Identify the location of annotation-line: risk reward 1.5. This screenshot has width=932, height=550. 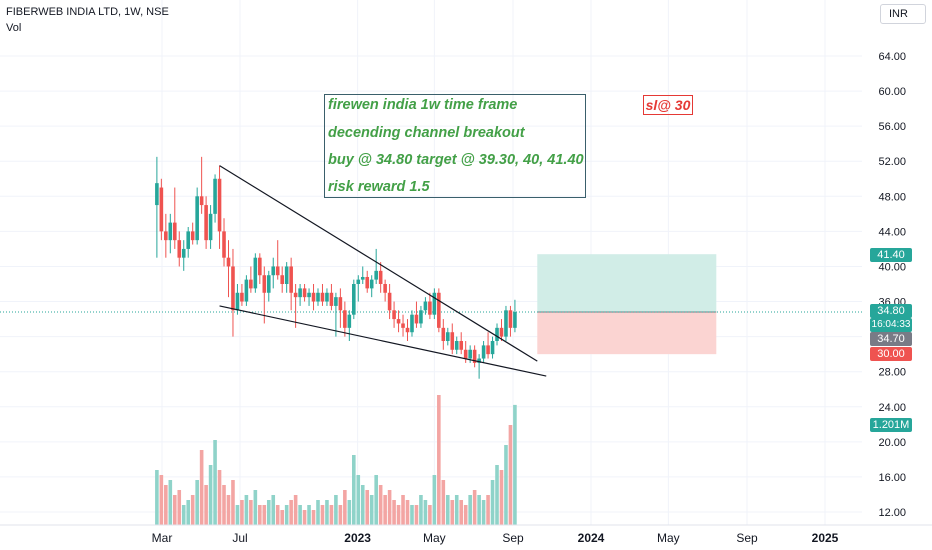
(379, 187).